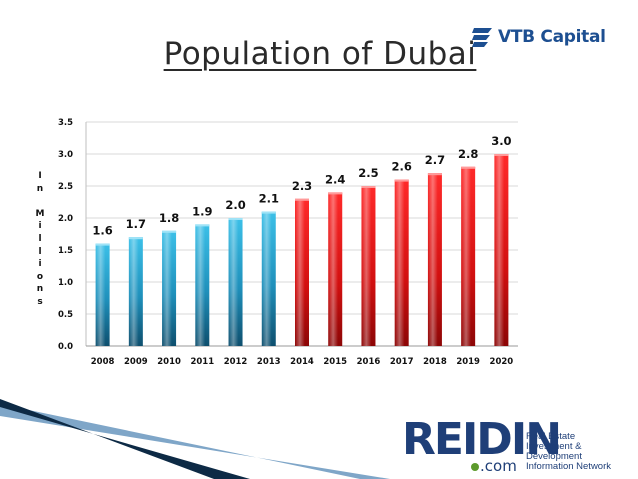  What do you see at coordinates (320, 54) in the screenshot?
I see `slide-title: Population of Dubai` at bounding box center [320, 54].